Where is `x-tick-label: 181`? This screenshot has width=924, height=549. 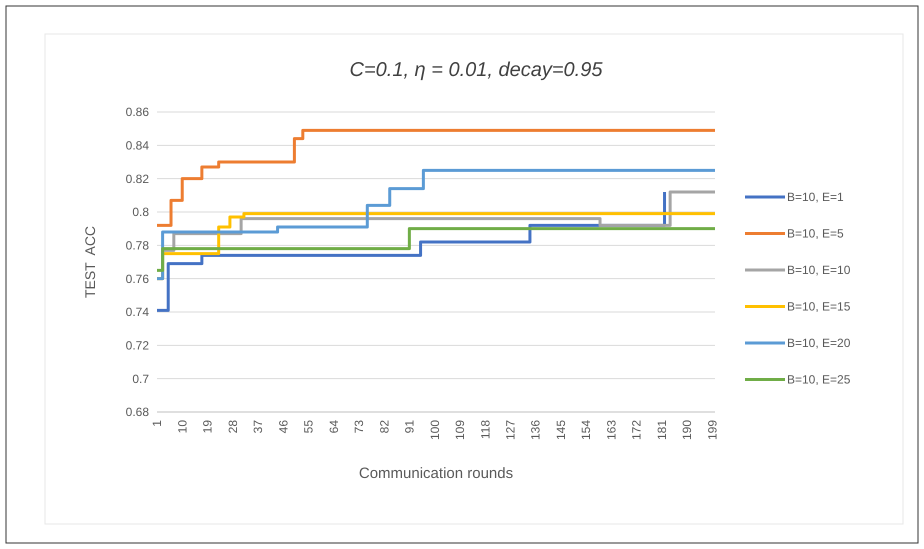 x-tick-label: 181 is located at coordinates (661, 430).